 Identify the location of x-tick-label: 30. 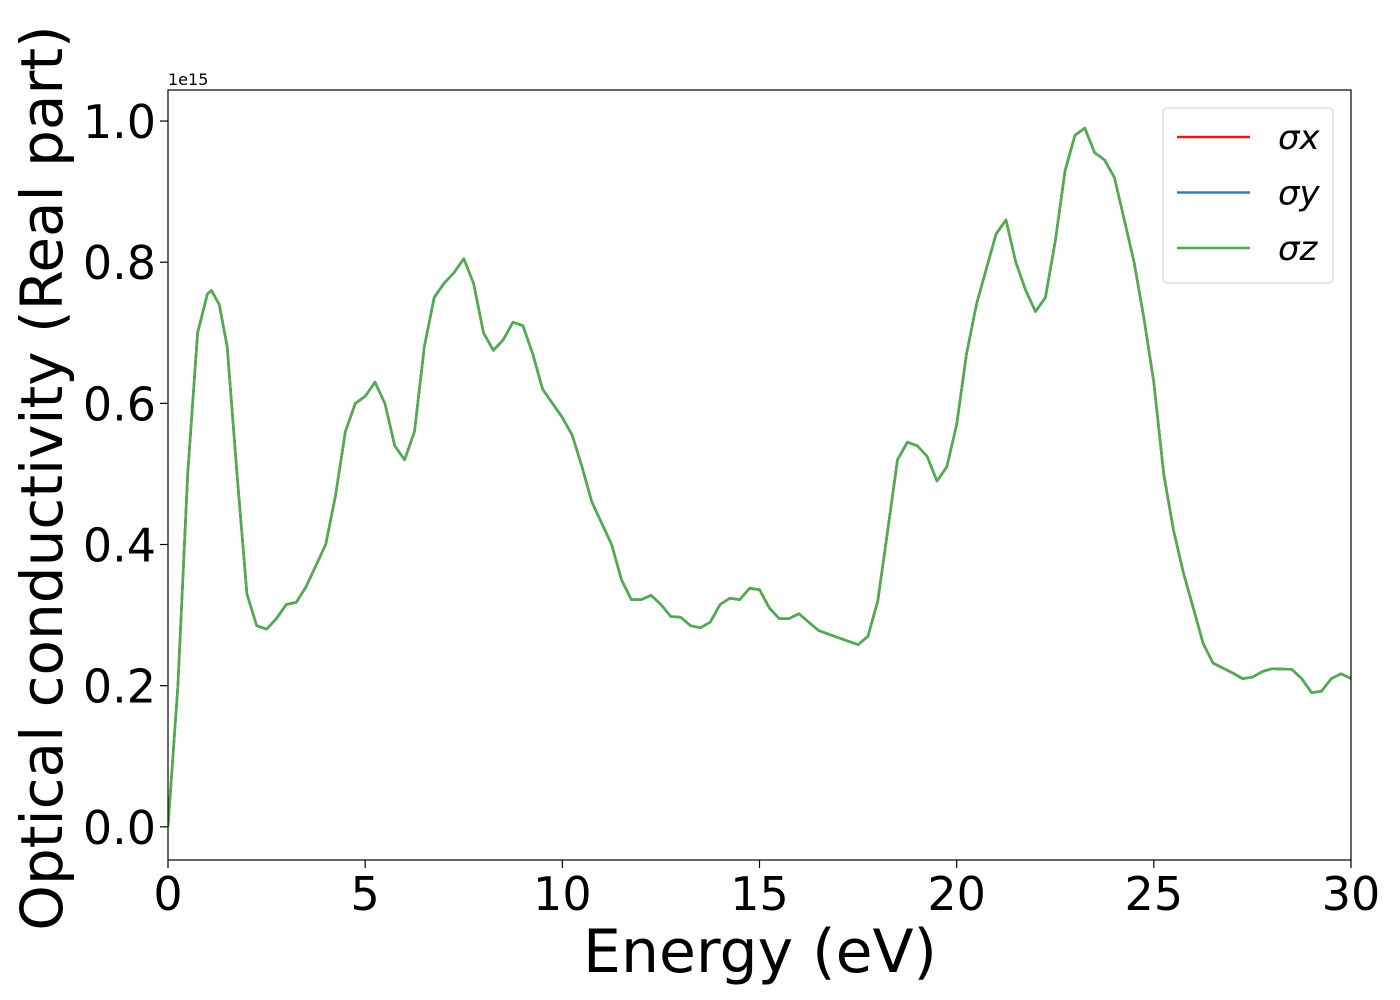
(1351, 894).